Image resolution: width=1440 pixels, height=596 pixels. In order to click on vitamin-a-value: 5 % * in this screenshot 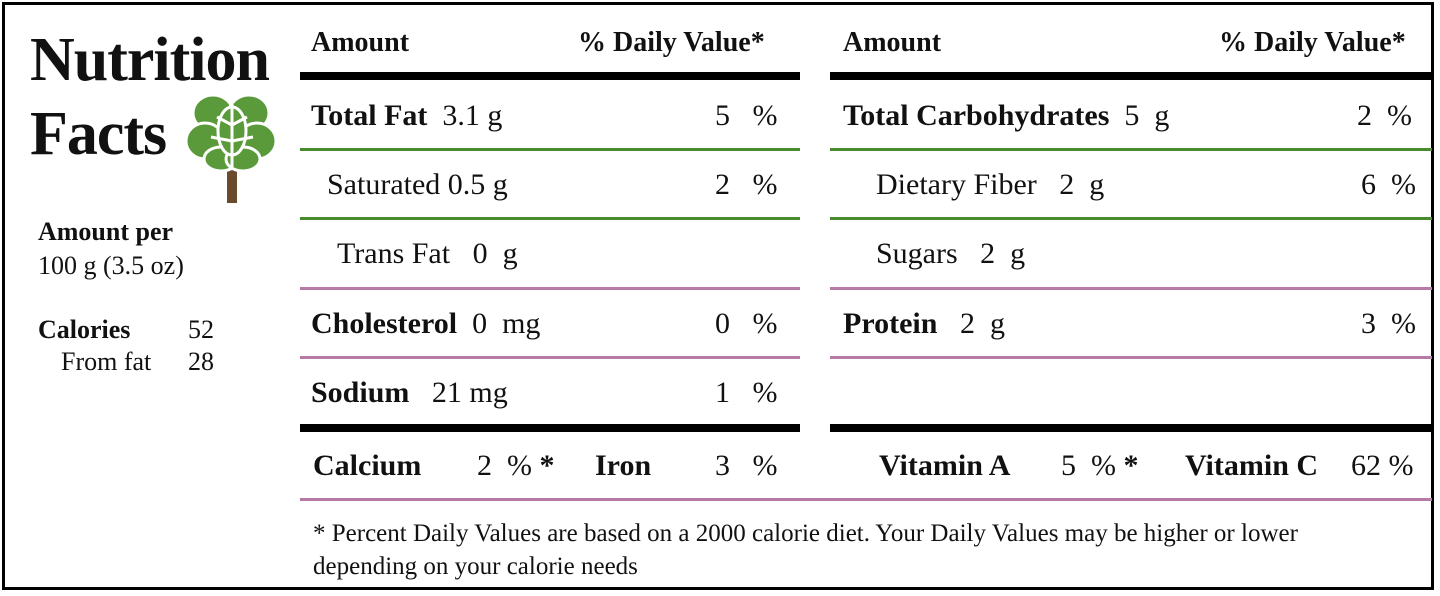, I will do `click(1100, 466)`.